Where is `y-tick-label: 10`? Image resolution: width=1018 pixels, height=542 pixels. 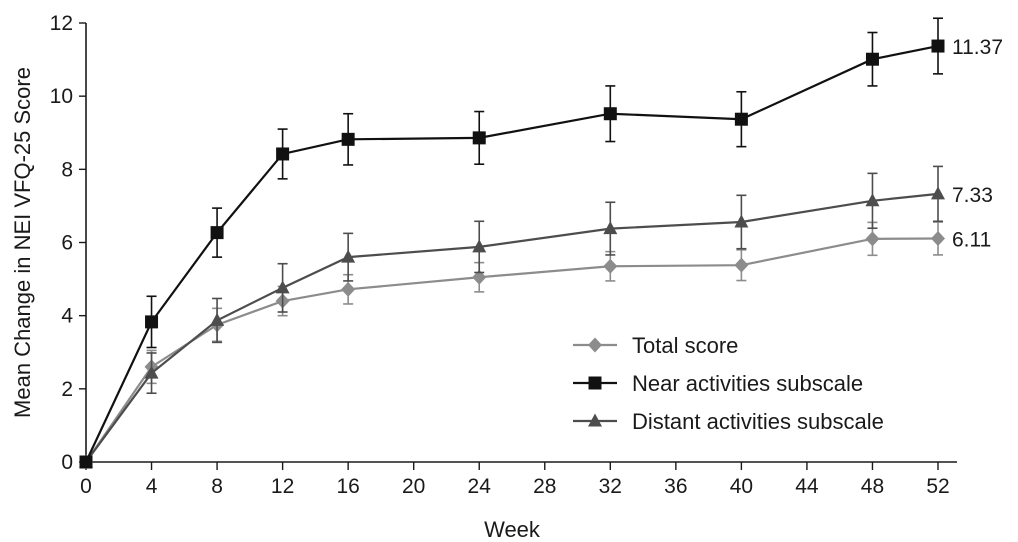
y-tick-label: 10 is located at coordinates (61, 96).